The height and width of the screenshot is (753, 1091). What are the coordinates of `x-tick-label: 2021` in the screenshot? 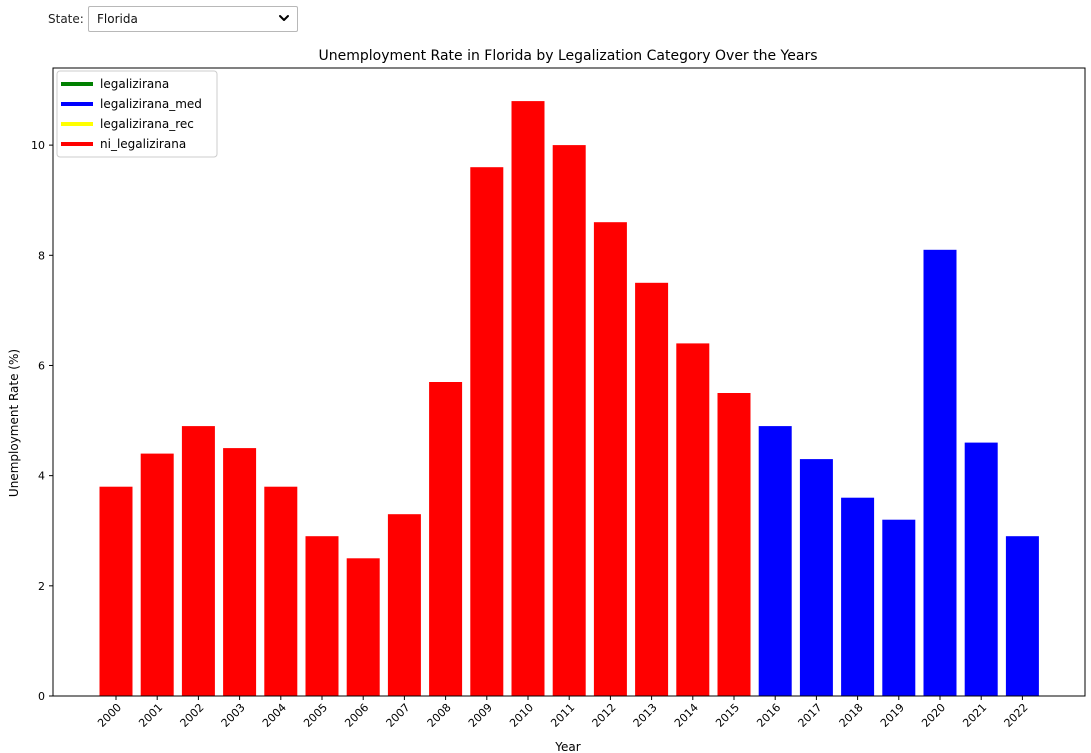 It's located at (974, 715).